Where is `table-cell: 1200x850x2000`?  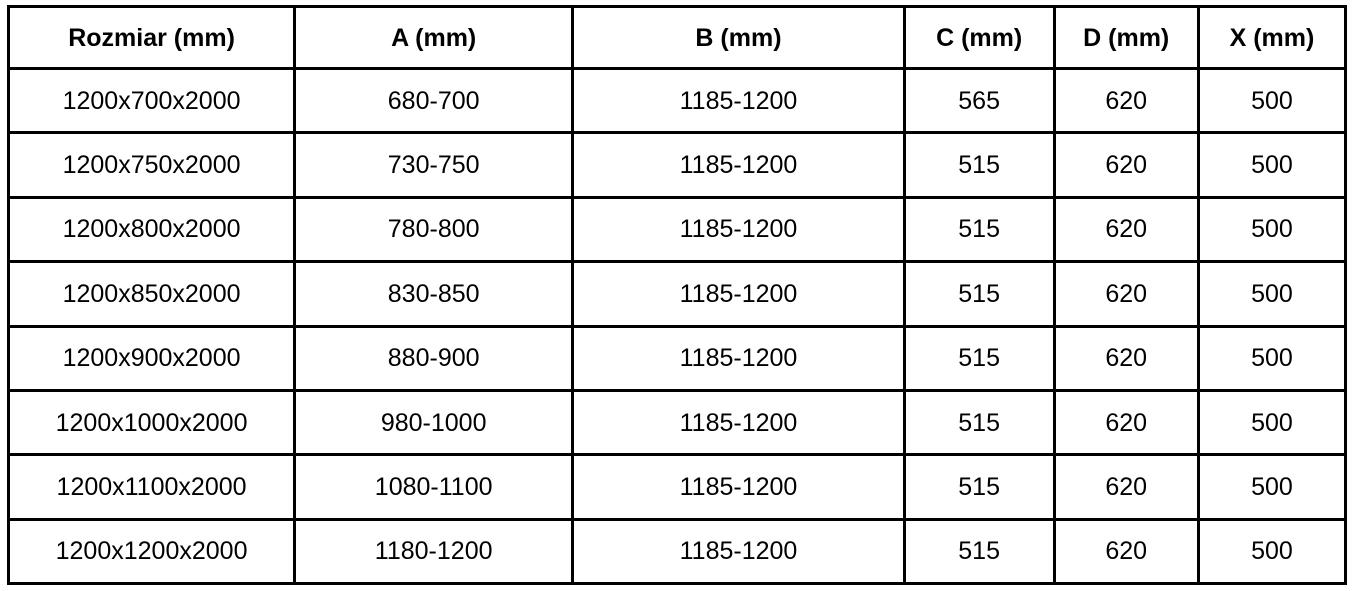 table-cell: 1200x850x2000 is located at coordinates (151, 294).